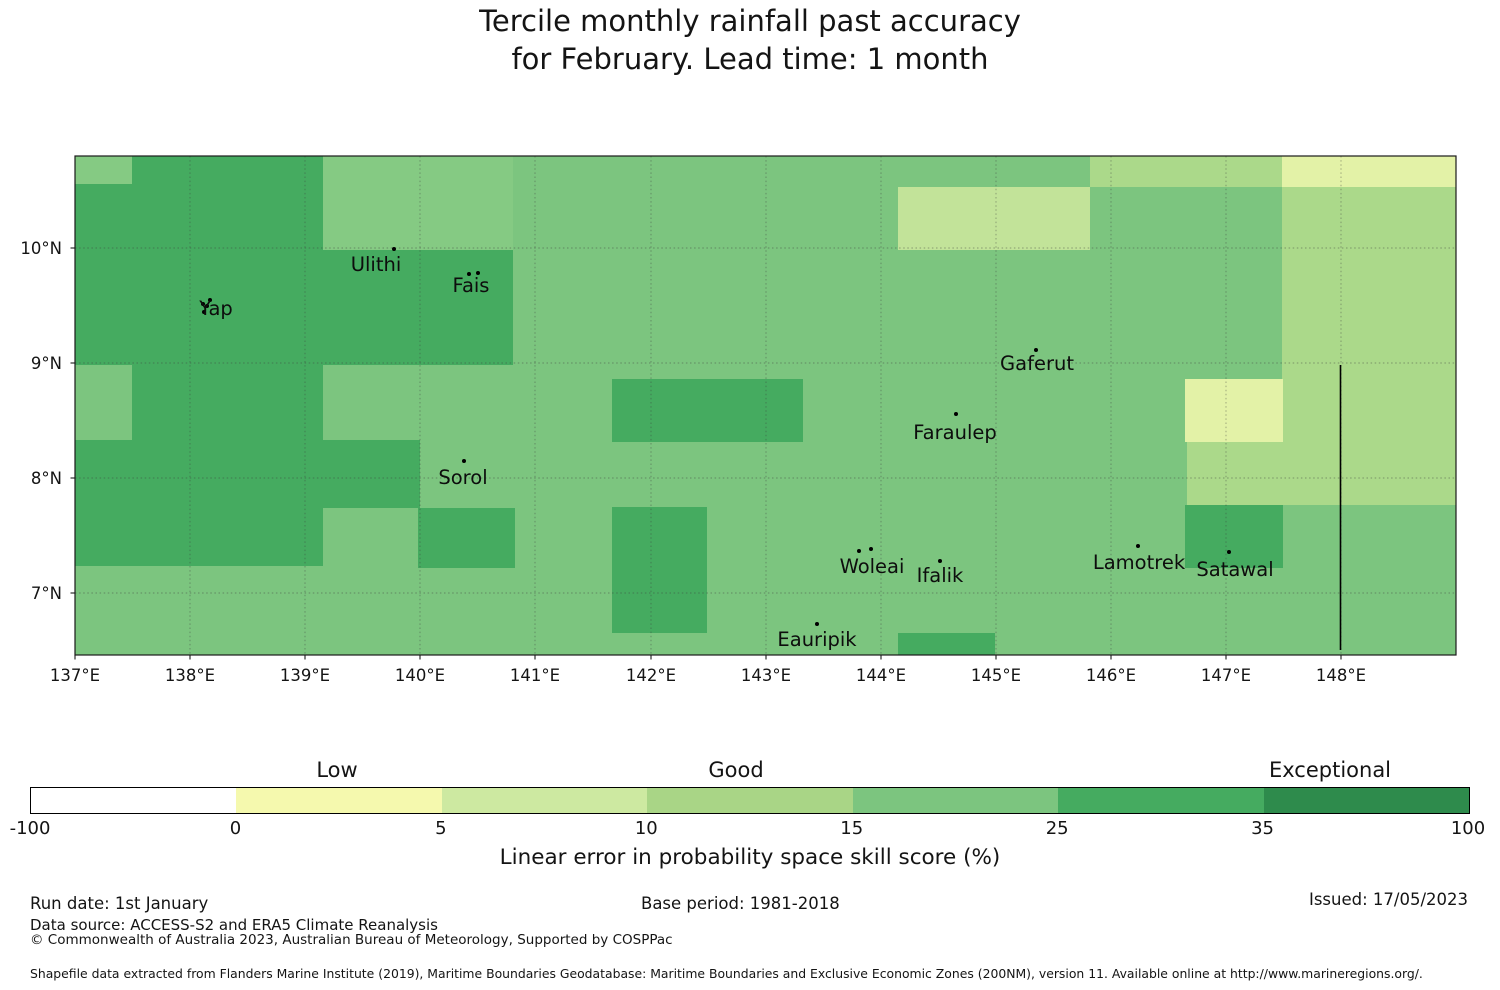 The height and width of the screenshot is (990, 1500). I want to click on colorbar-category-label: Exceptional, so click(1330, 770).